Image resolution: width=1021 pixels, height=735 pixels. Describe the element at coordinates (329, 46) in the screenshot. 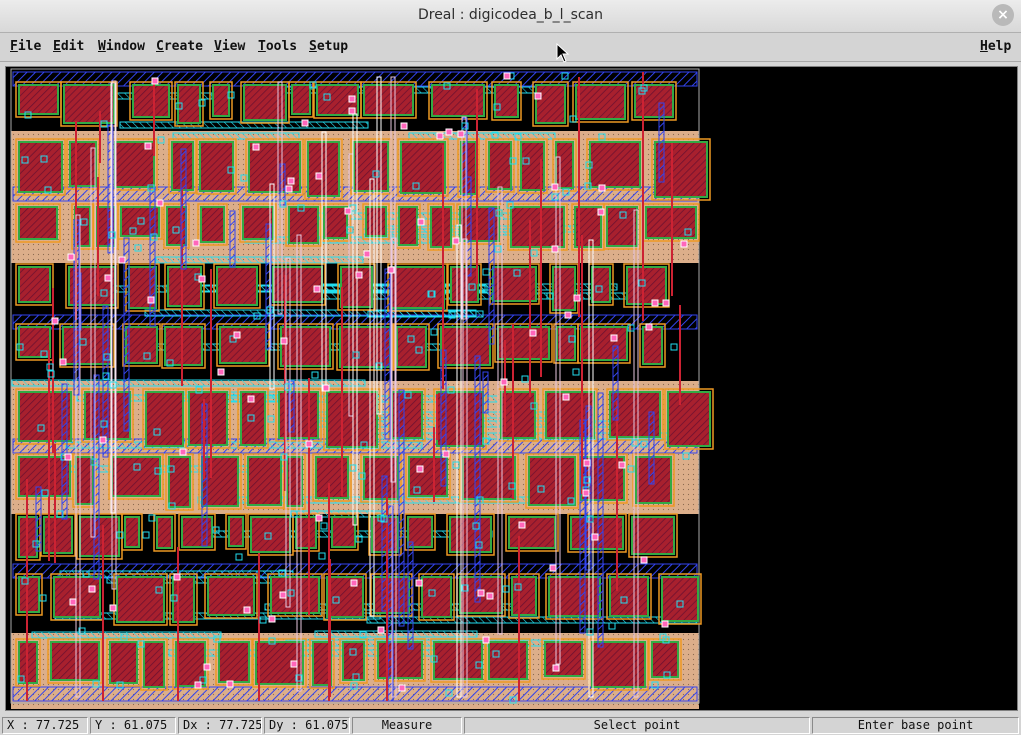

I see `menu-setup: Setup` at that location.